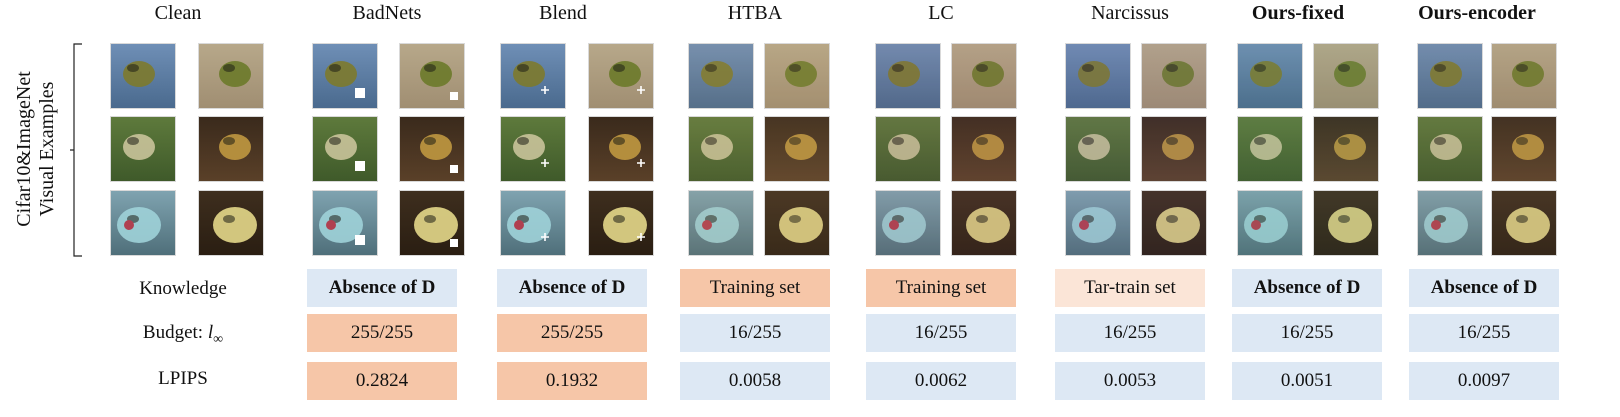 This screenshot has width=1620, height=417. Describe the element at coordinates (1477, 13) in the screenshot. I see `column-title-ours-encoder: Ours-encoder` at that location.